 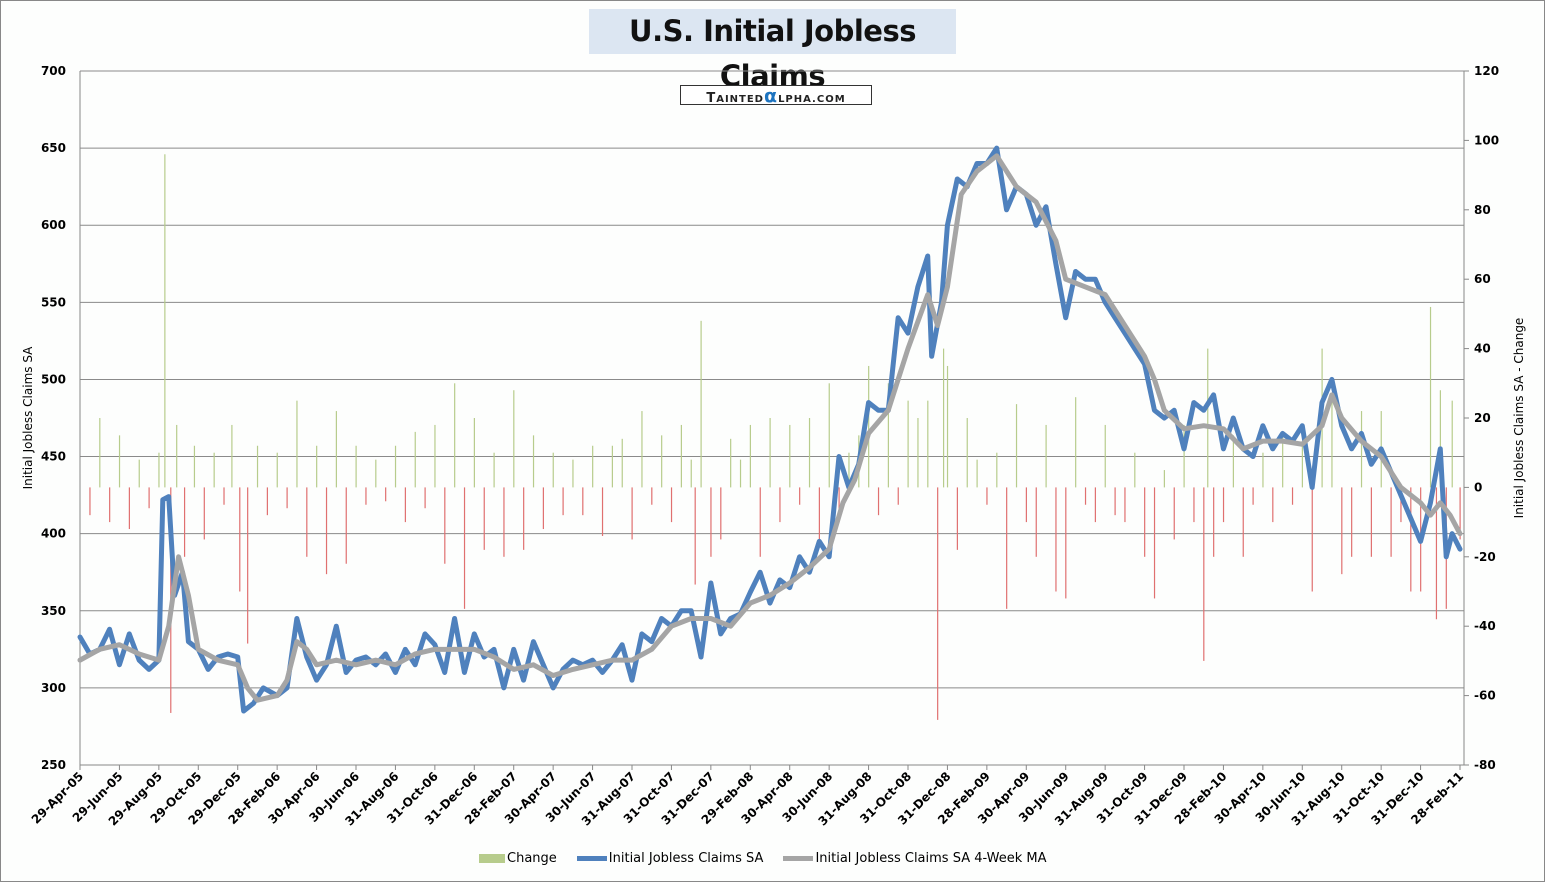 What do you see at coordinates (1485, 626) in the screenshot?
I see `y2-tick-label: -40` at bounding box center [1485, 626].